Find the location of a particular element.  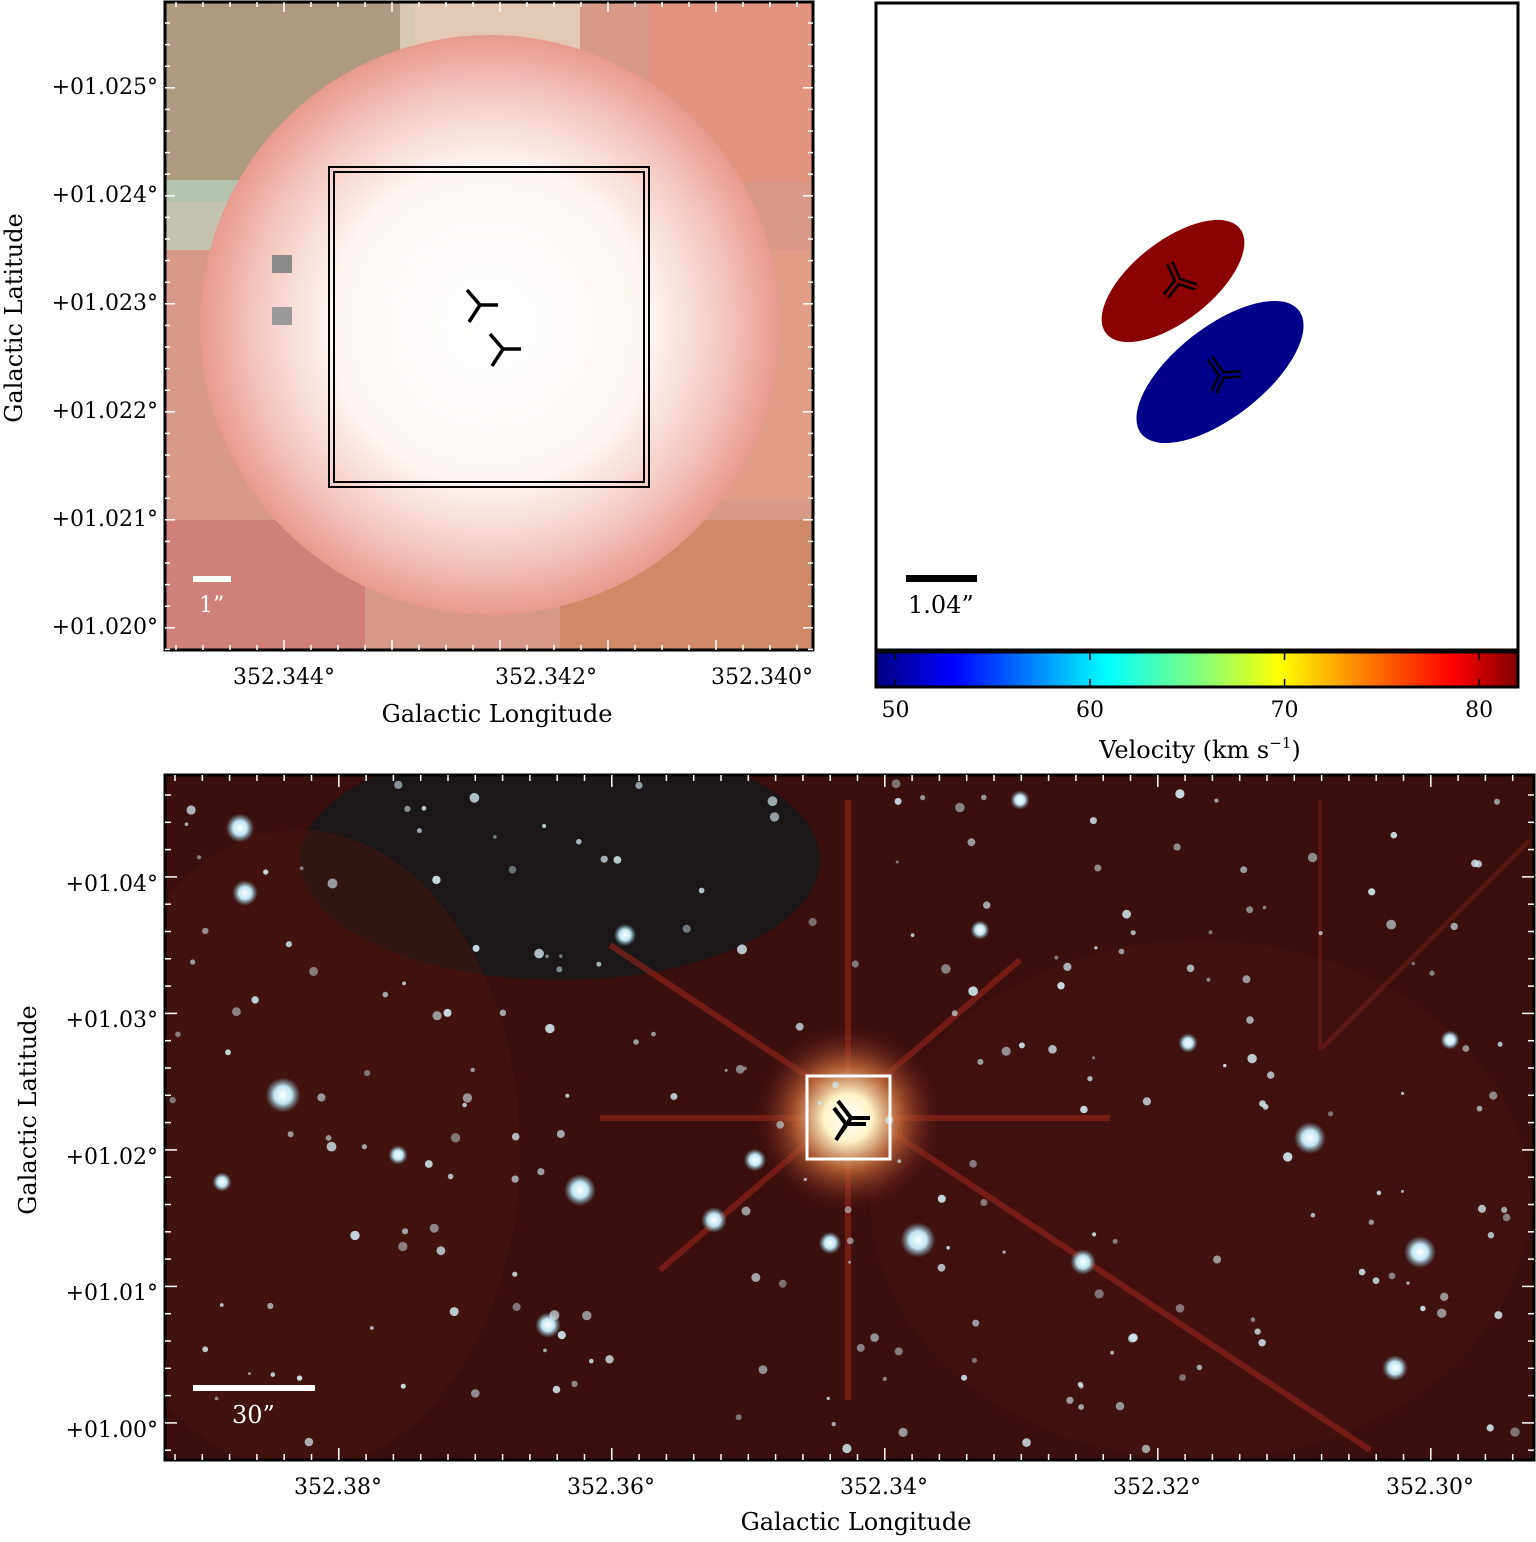

top-left-y-tick-3: +01.022° is located at coordinates (105, 411).